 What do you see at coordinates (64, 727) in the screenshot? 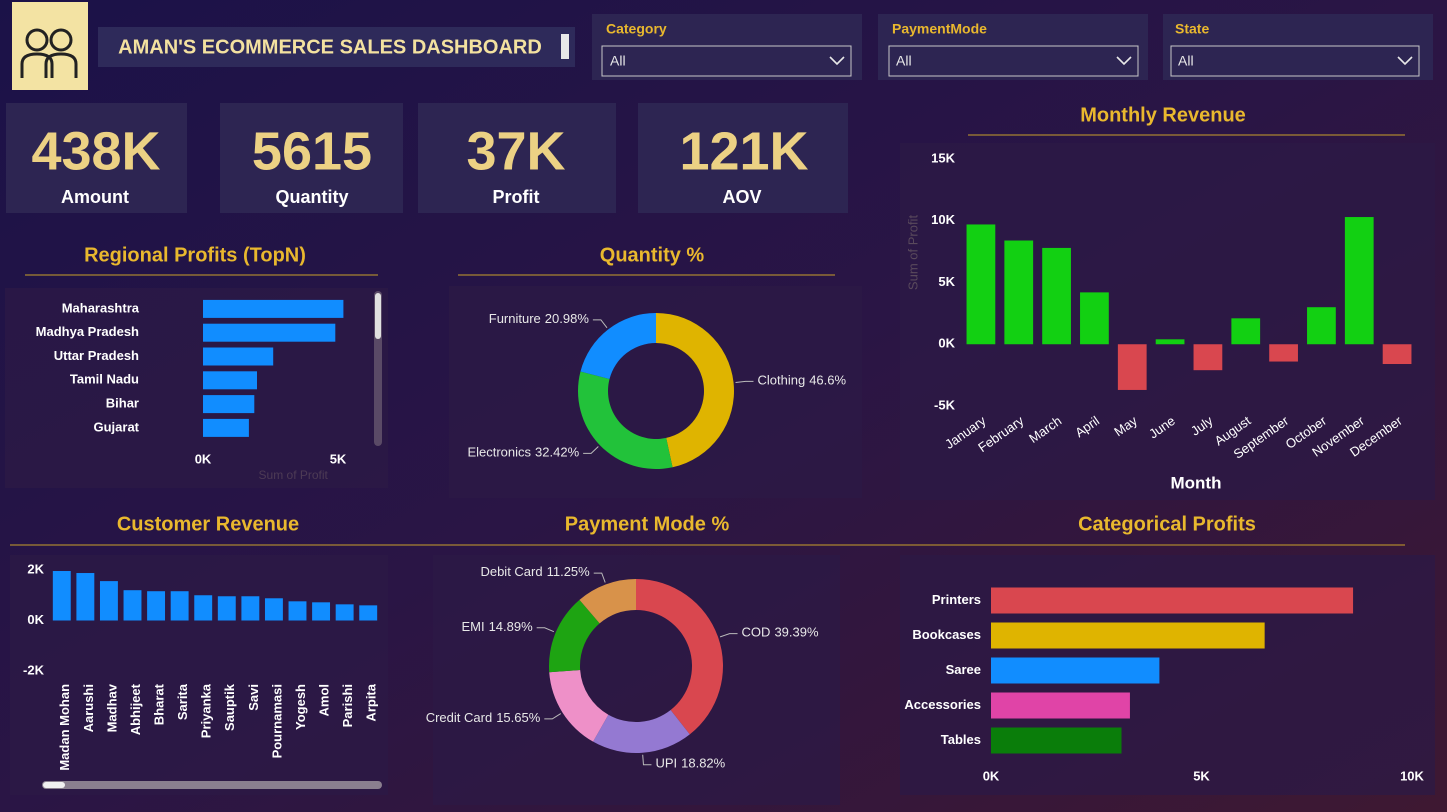
I see `x-tick-label: Madan Mohan` at bounding box center [64, 727].